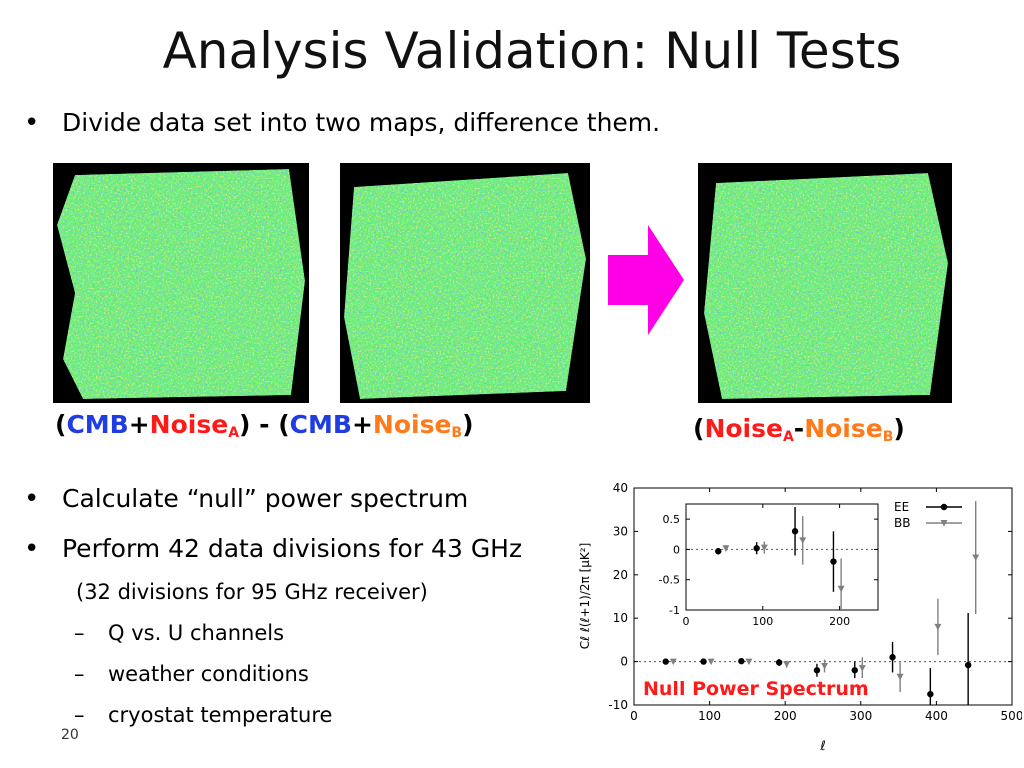 The height and width of the screenshot is (768, 1024). What do you see at coordinates (672, 519) in the screenshot?
I see `y-tick-label: 0.5` at bounding box center [672, 519].